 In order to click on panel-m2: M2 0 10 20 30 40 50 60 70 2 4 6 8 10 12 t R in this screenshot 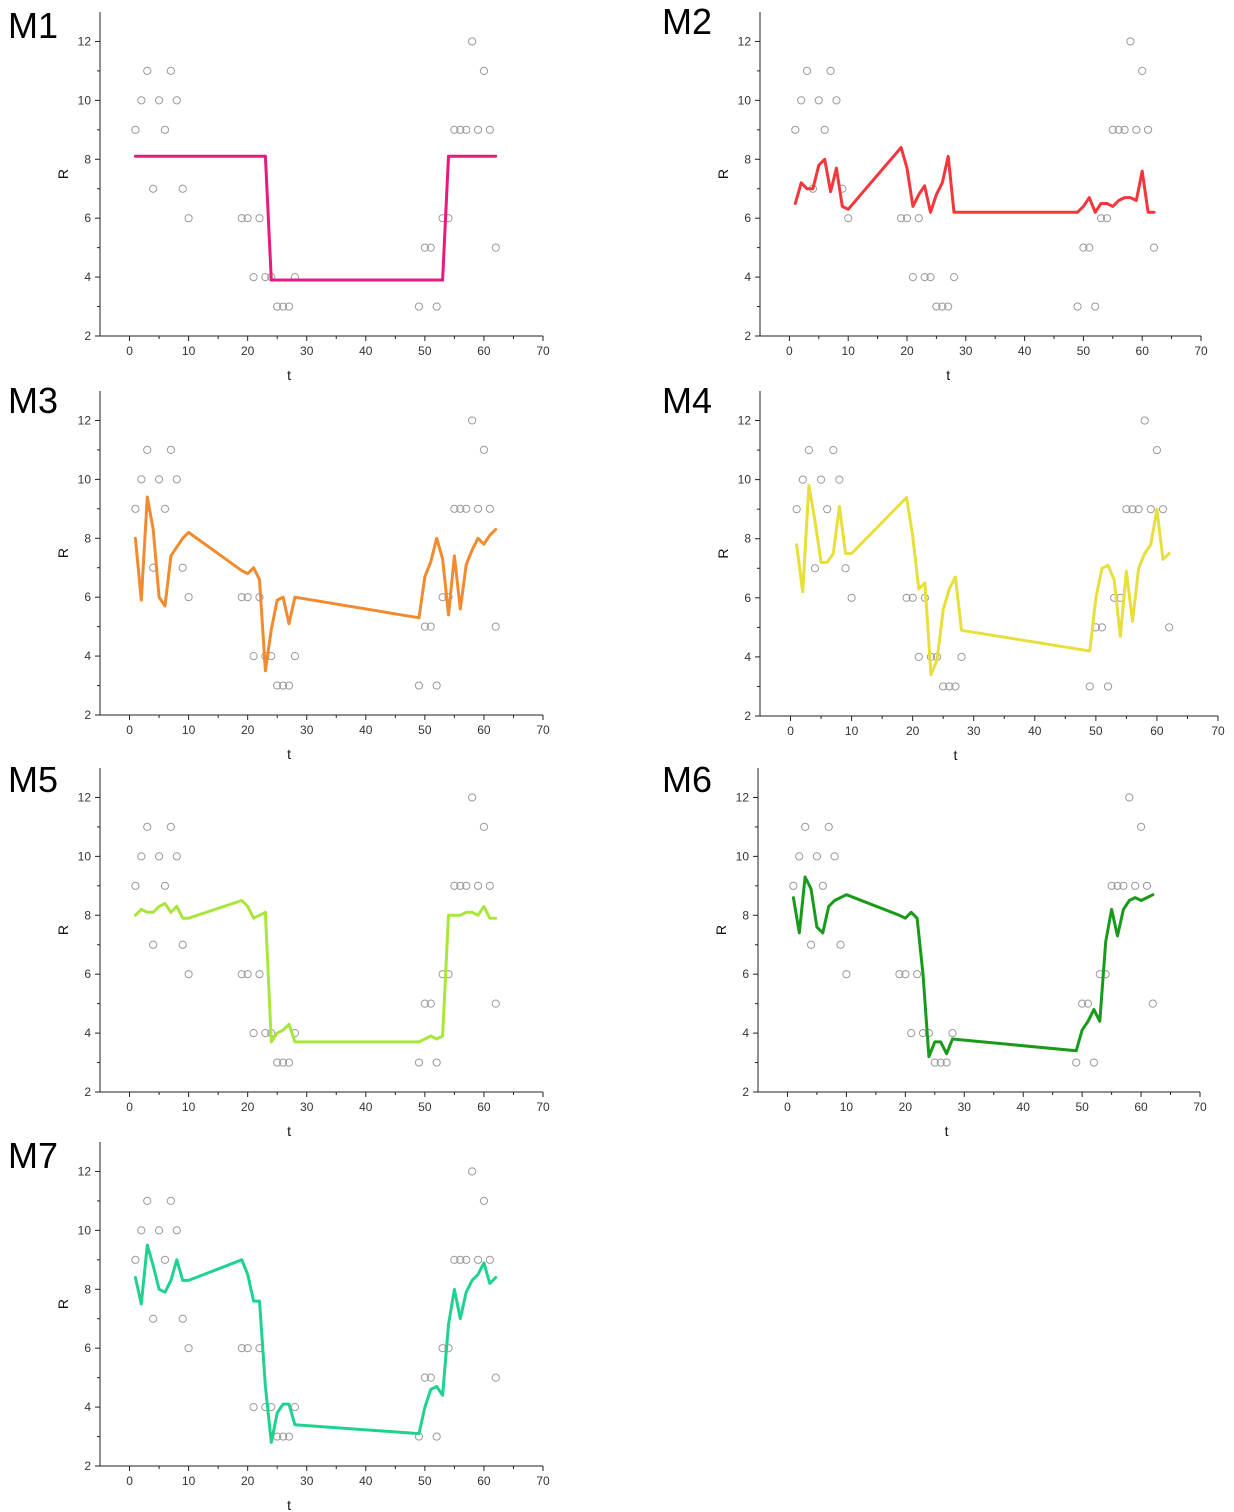, I will do `click(935, 192)`.